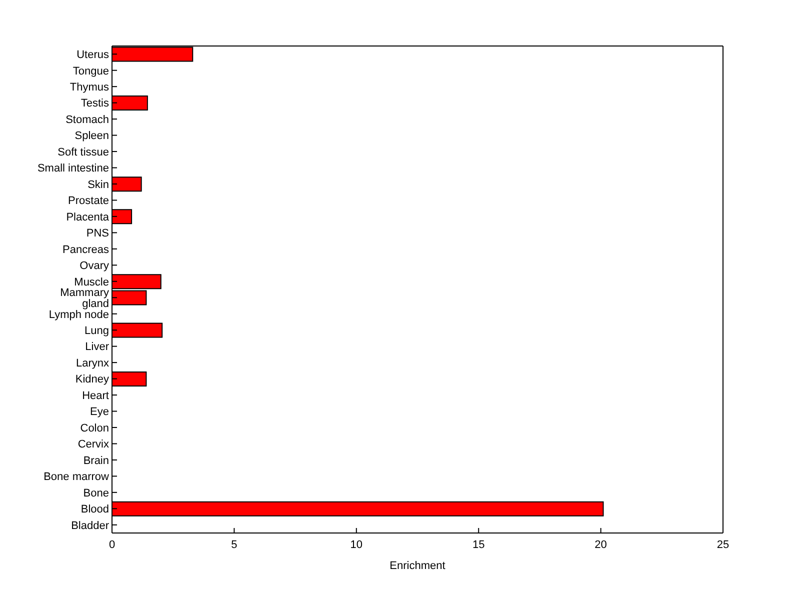 The image size is (800, 599). What do you see at coordinates (98, 184) in the screenshot?
I see `y-tick-label: Skin` at bounding box center [98, 184].